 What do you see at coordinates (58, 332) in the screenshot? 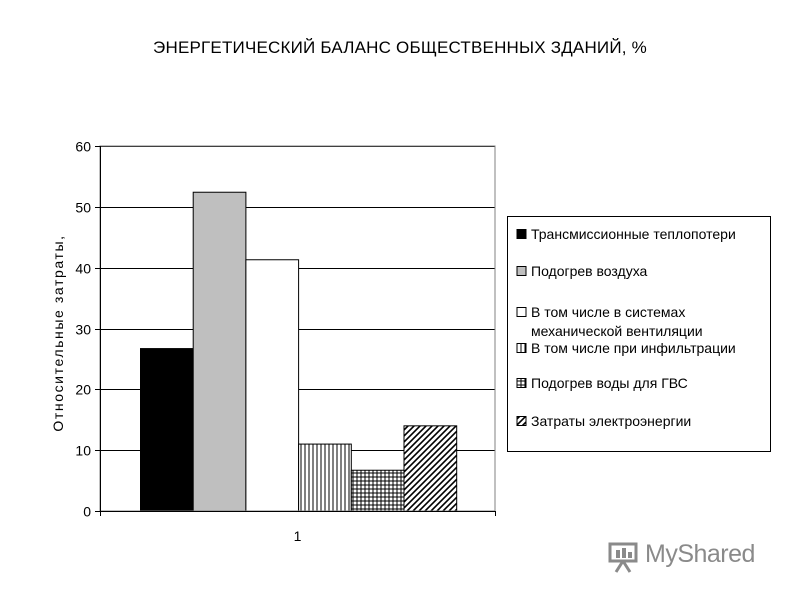
I see `y-axis-label: Относительные затраты,` at bounding box center [58, 332].